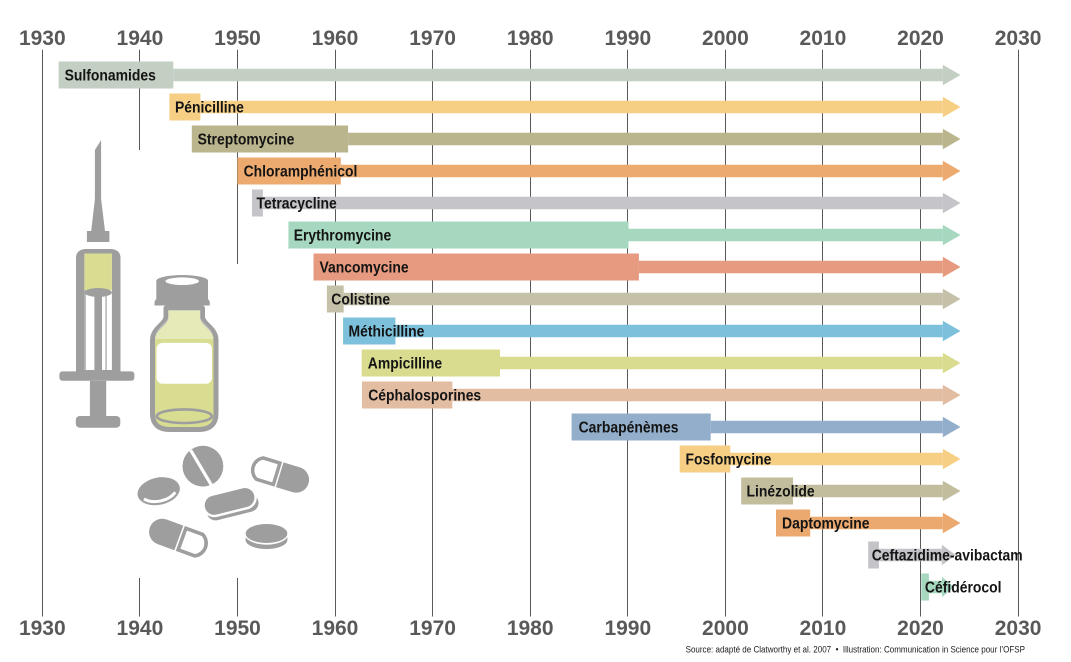 The image size is (1071, 662). I want to click on svg-text: Streptomycine, so click(246, 140).